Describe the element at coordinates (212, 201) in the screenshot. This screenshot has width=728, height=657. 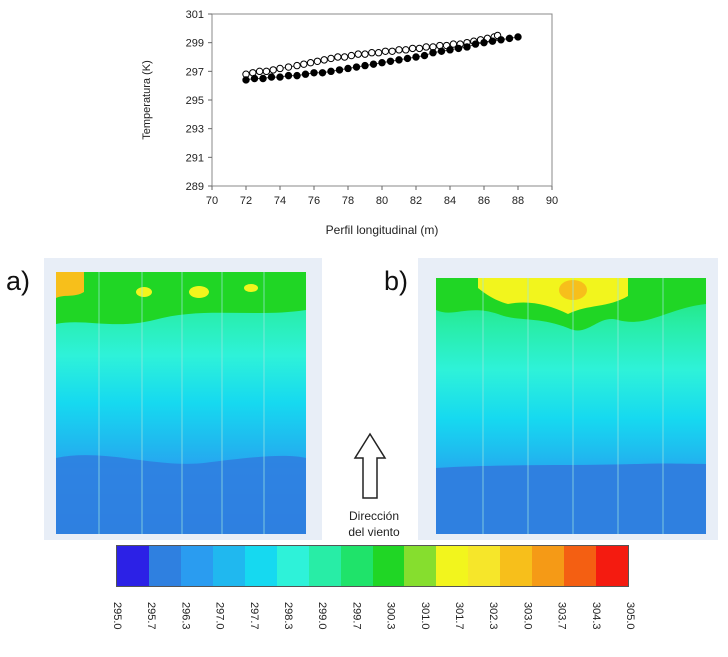
I see `x-tick-label: 70` at that location.